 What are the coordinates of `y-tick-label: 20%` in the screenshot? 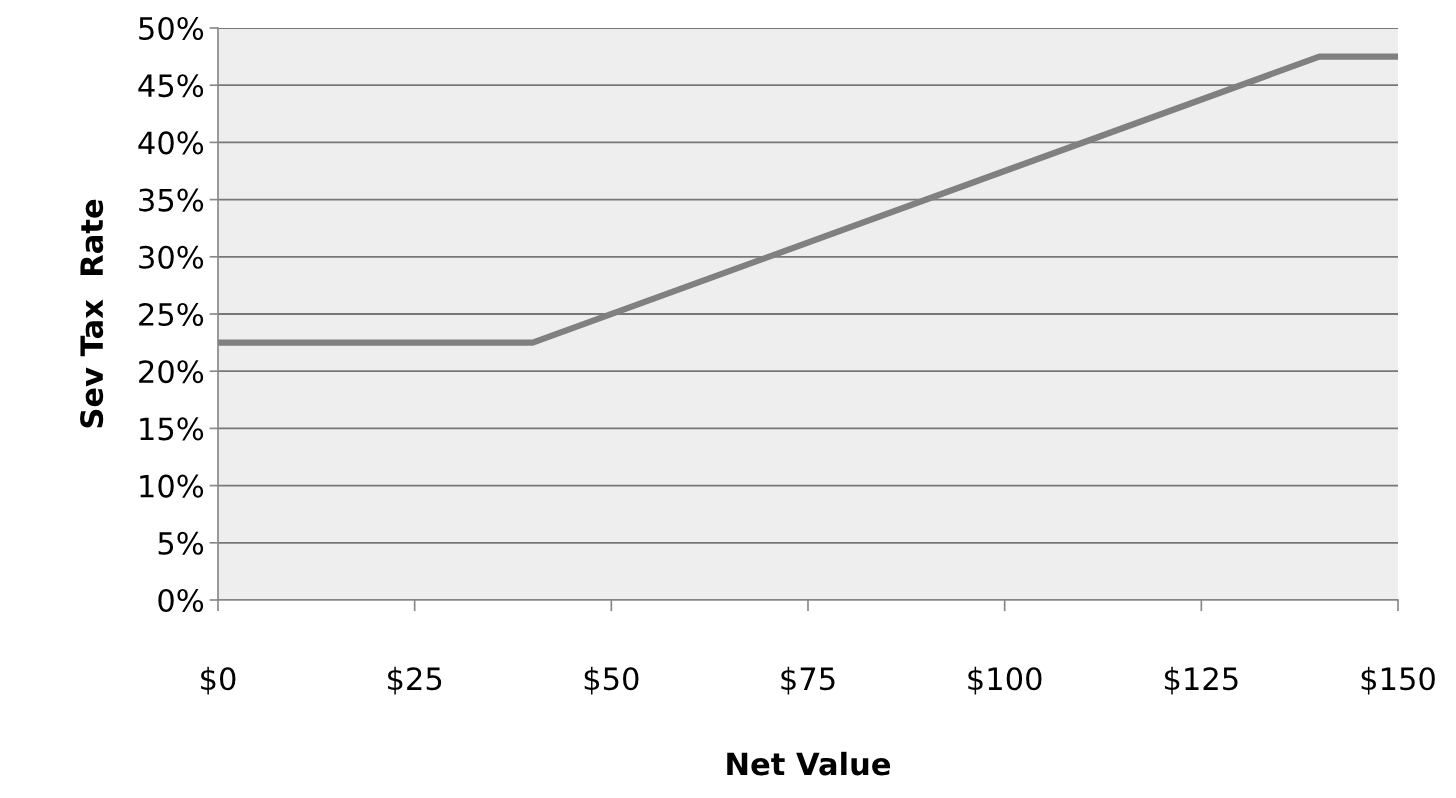 It's located at (171, 372).